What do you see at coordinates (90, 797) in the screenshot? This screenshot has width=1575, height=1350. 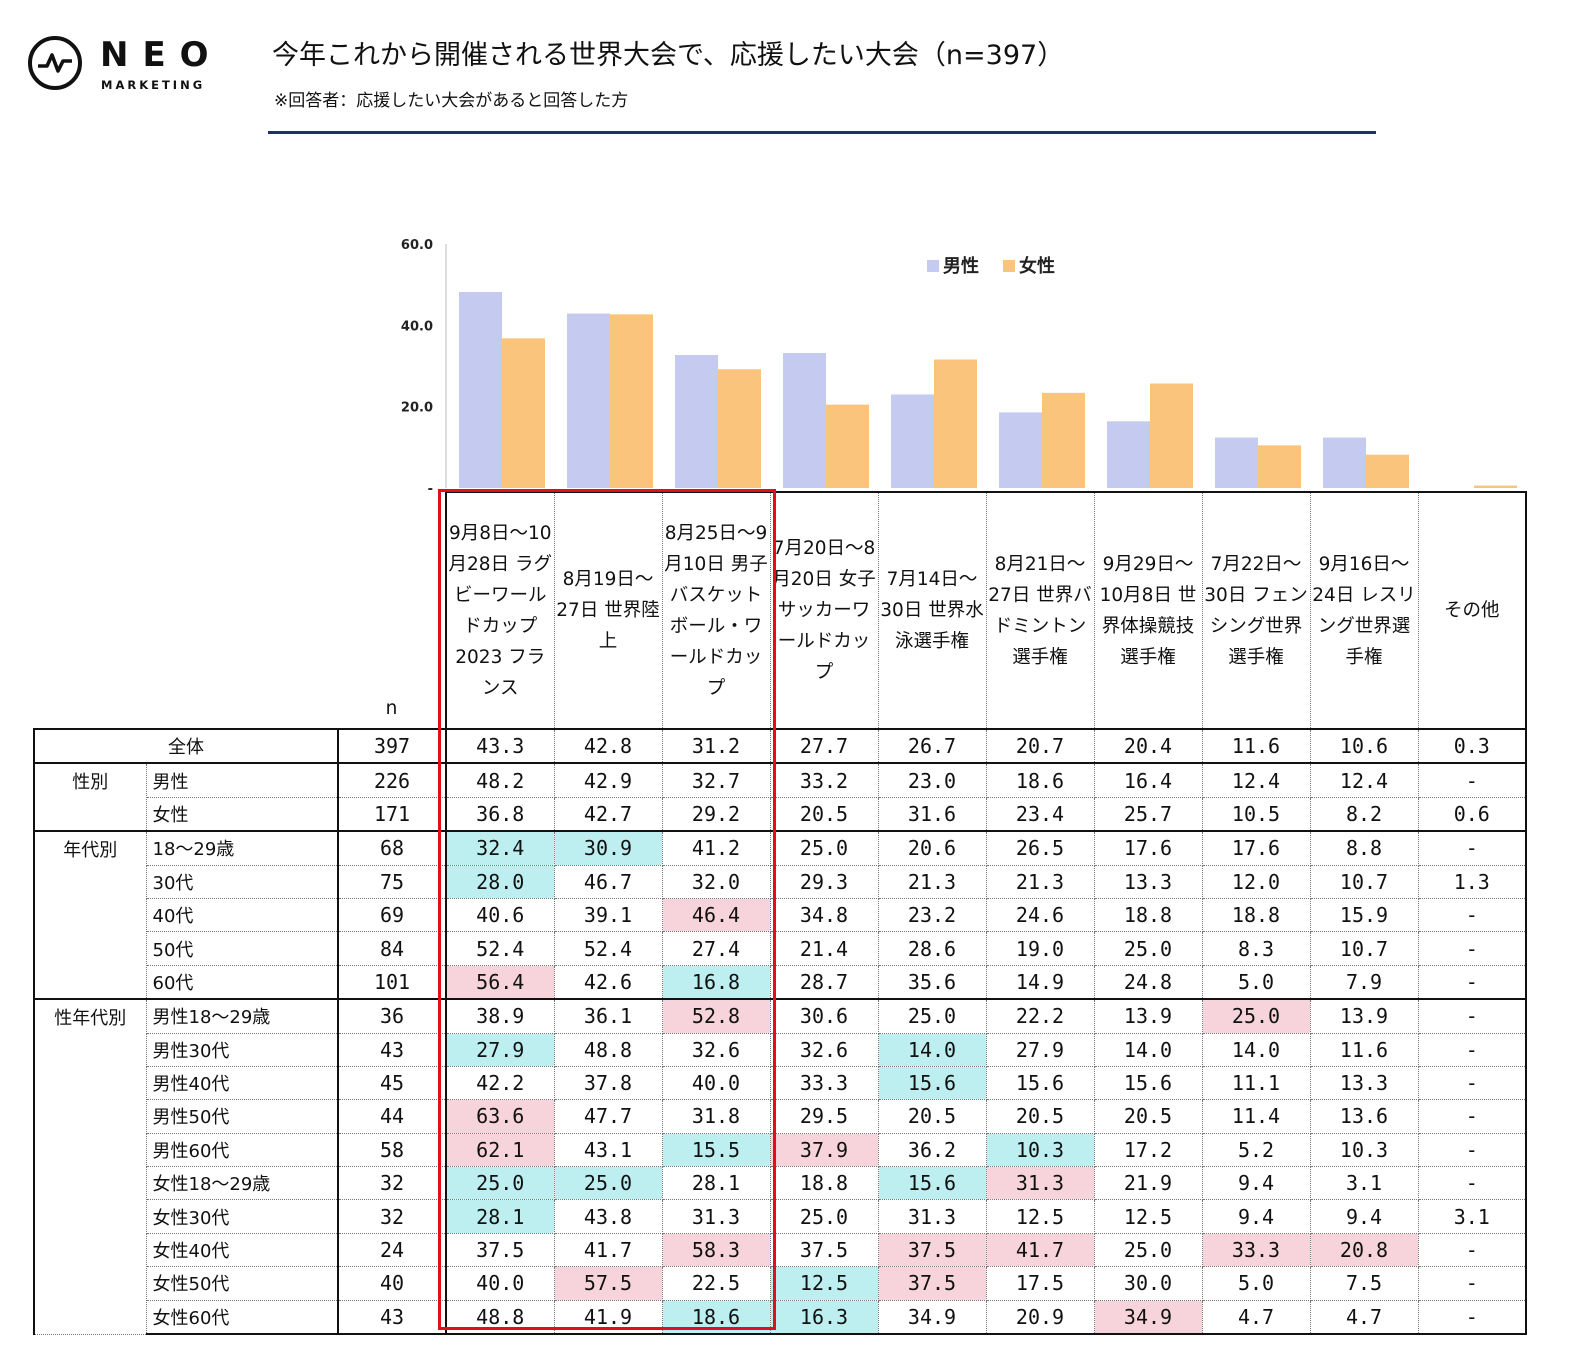 I see `group-label: 性別` at bounding box center [90, 797].